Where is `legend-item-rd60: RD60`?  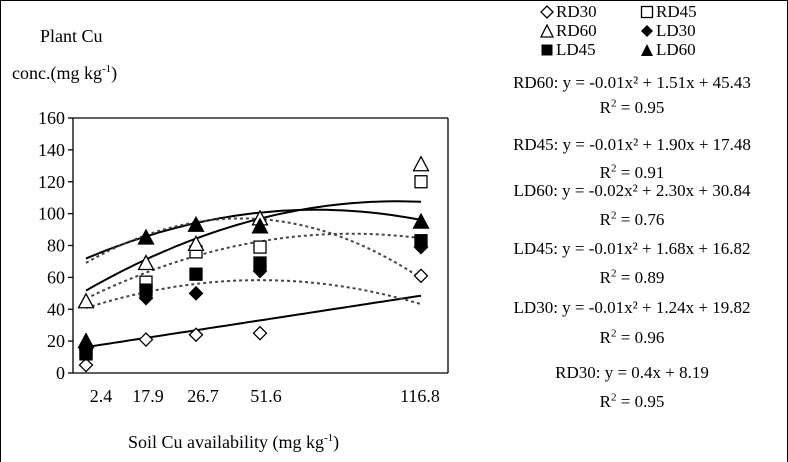
legend-item-rd60: RD60 is located at coordinates (568, 31).